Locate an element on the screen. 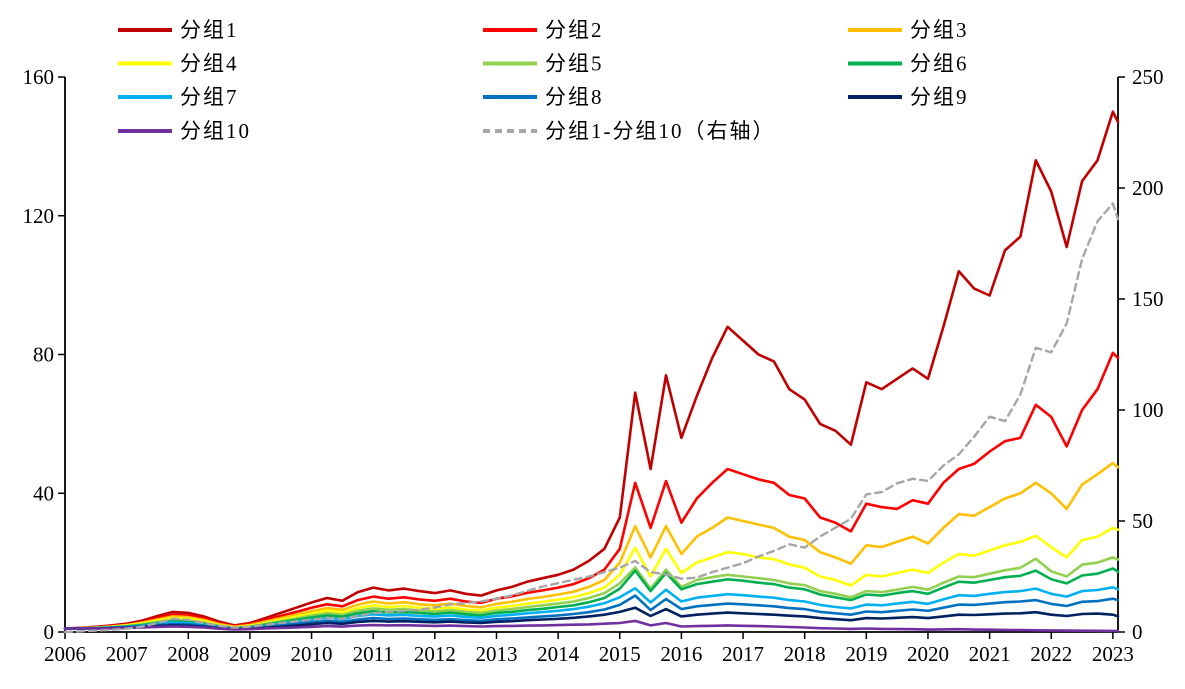 This screenshot has height=689, width=1185. left-axis-tick-label: 40 is located at coordinates (43, 493).